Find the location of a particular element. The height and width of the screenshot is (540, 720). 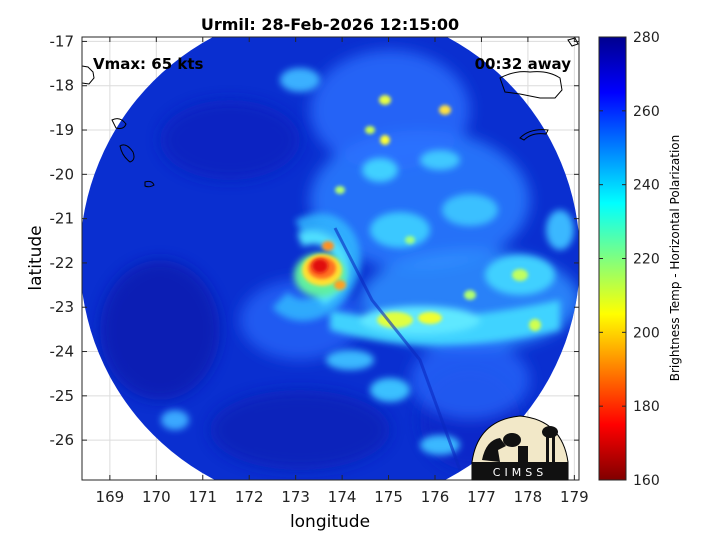

x-tick-label: 175 is located at coordinates (388, 497).